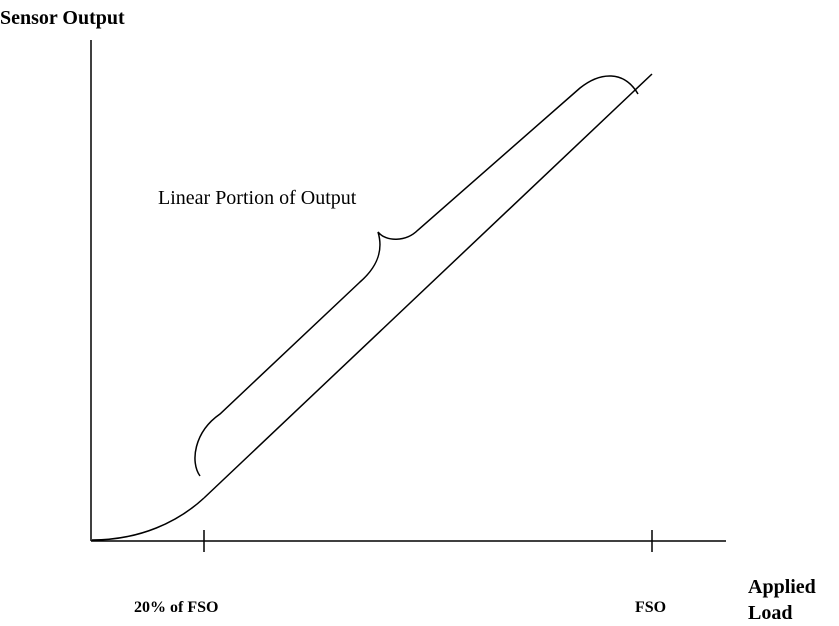 Image resolution: width=839 pixels, height=626 pixels. I want to click on x-axis-title-line2: Load, so click(770, 613).